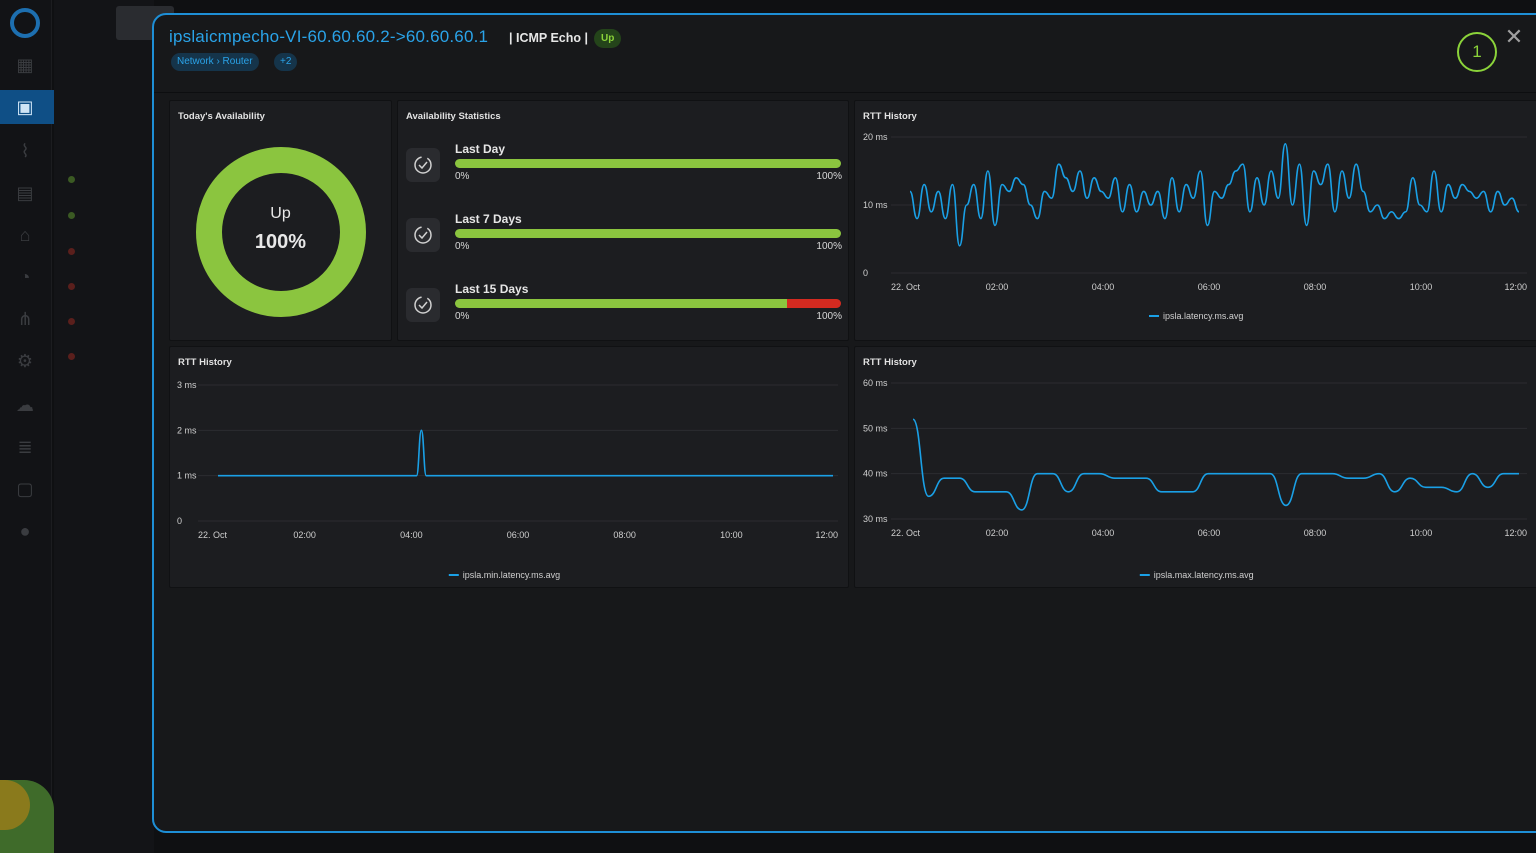  What do you see at coordinates (221, 116) in the screenshot?
I see `card-title: Today's Availability` at bounding box center [221, 116].